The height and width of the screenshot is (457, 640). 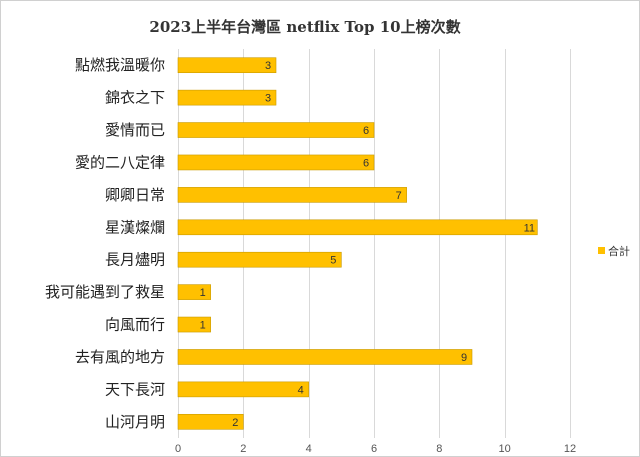 What do you see at coordinates (529, 228) in the screenshot?
I see `data-label: 11` at bounding box center [529, 228].